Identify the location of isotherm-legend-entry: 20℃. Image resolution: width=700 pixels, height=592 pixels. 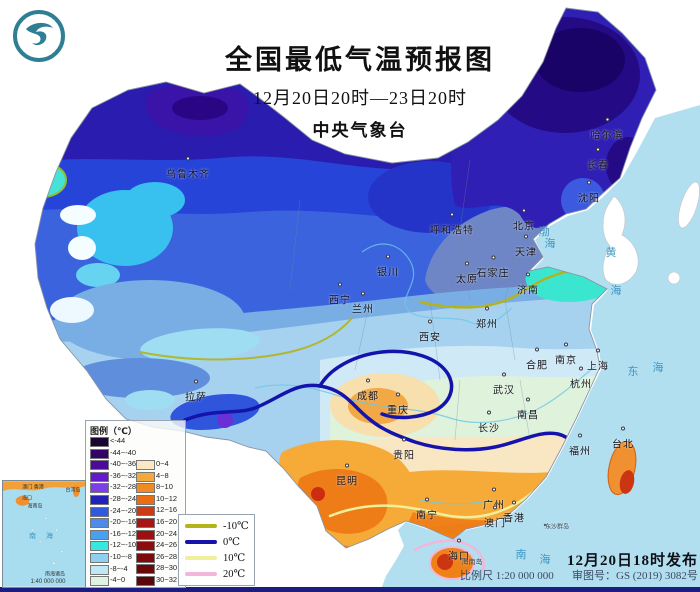
(216, 574).